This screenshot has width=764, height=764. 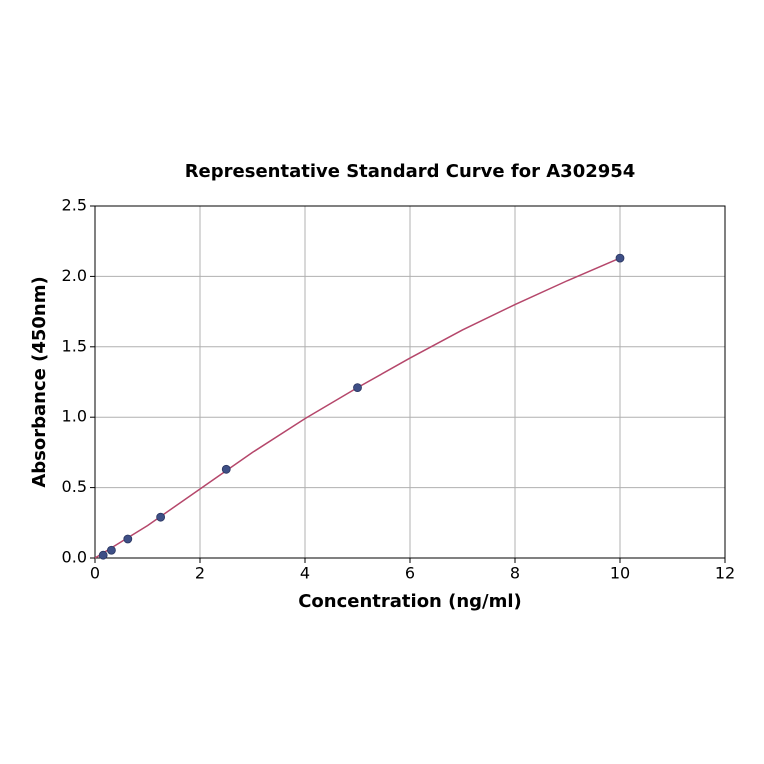 What do you see at coordinates (410, 573) in the screenshot?
I see `x-tick-label: 6` at bounding box center [410, 573].